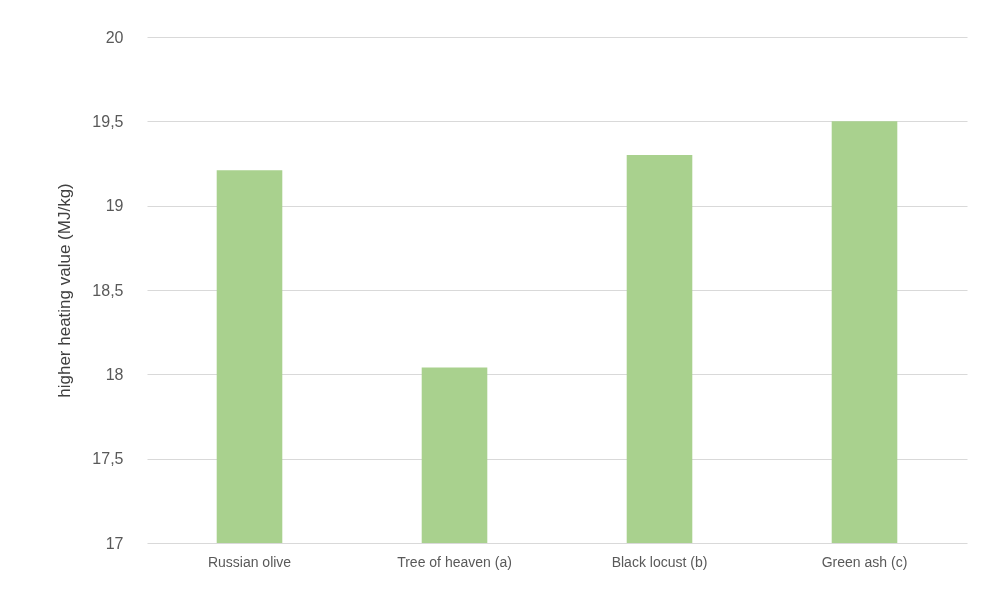  What do you see at coordinates (114, 206) in the screenshot?
I see `y-tick-label: 19` at bounding box center [114, 206].